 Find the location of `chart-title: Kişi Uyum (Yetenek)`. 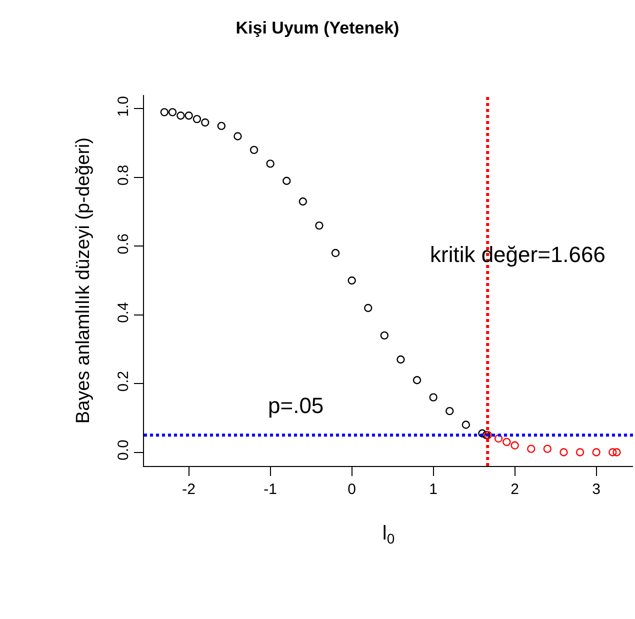

chart-title: Kişi Uyum (Yetenek) is located at coordinates (318, 28).